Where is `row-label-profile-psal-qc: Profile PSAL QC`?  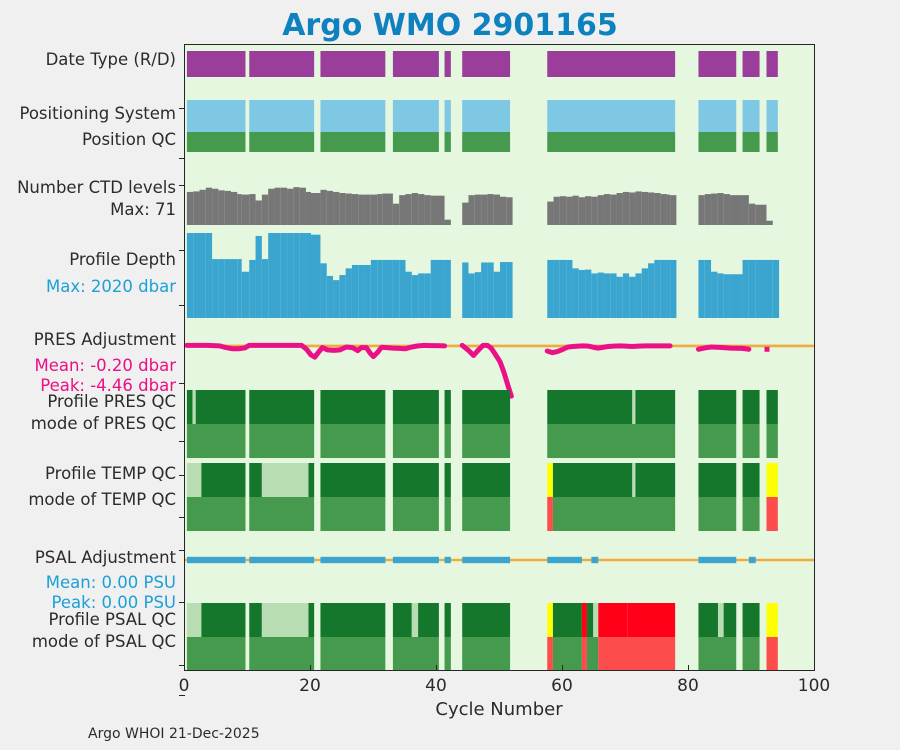
row-label-profile-psal-qc: Profile PSAL QC is located at coordinates (112, 619).